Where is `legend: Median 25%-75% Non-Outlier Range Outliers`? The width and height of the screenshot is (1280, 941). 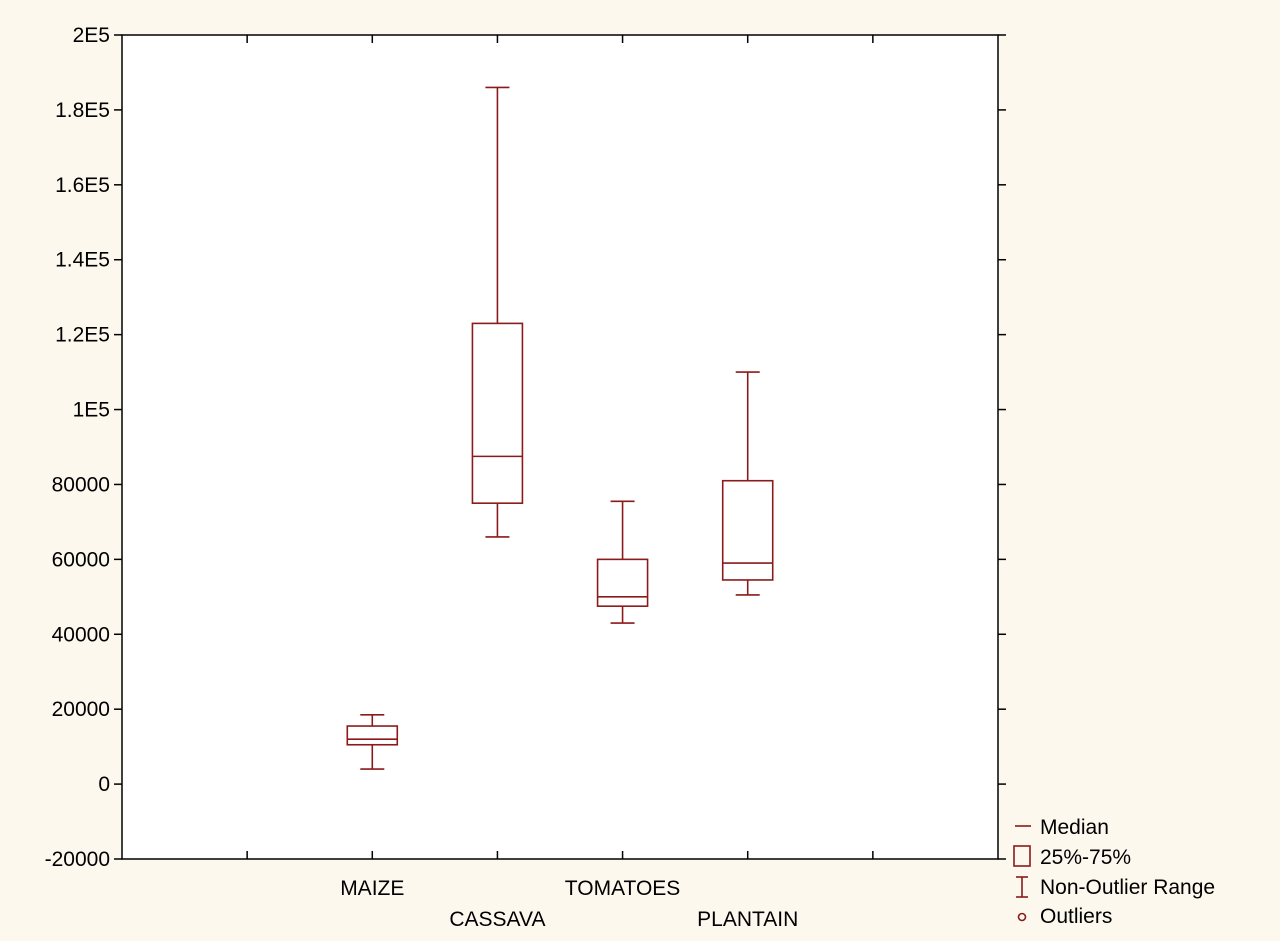 legend: Median 25%-75% Non-Outlier Range Outliers is located at coordinates (1114, 872).